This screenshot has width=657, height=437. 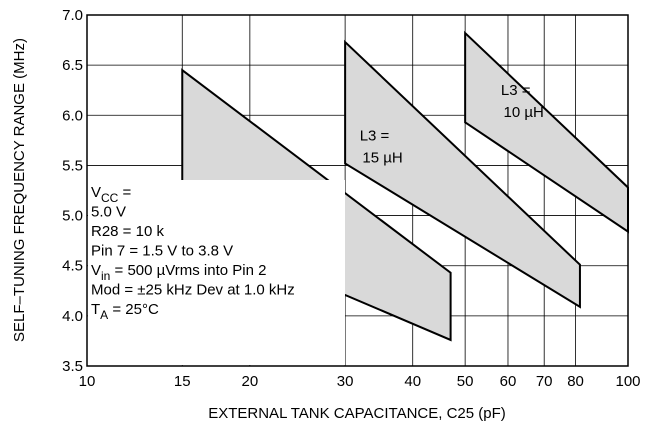 I want to click on y-tick-label: 5.0, so click(x=72, y=216).